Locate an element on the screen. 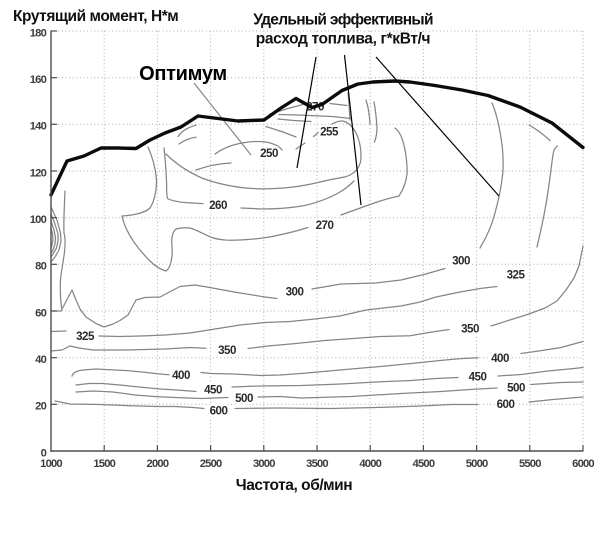 The image size is (602, 536). svg-text: 6000 is located at coordinates (583, 464).